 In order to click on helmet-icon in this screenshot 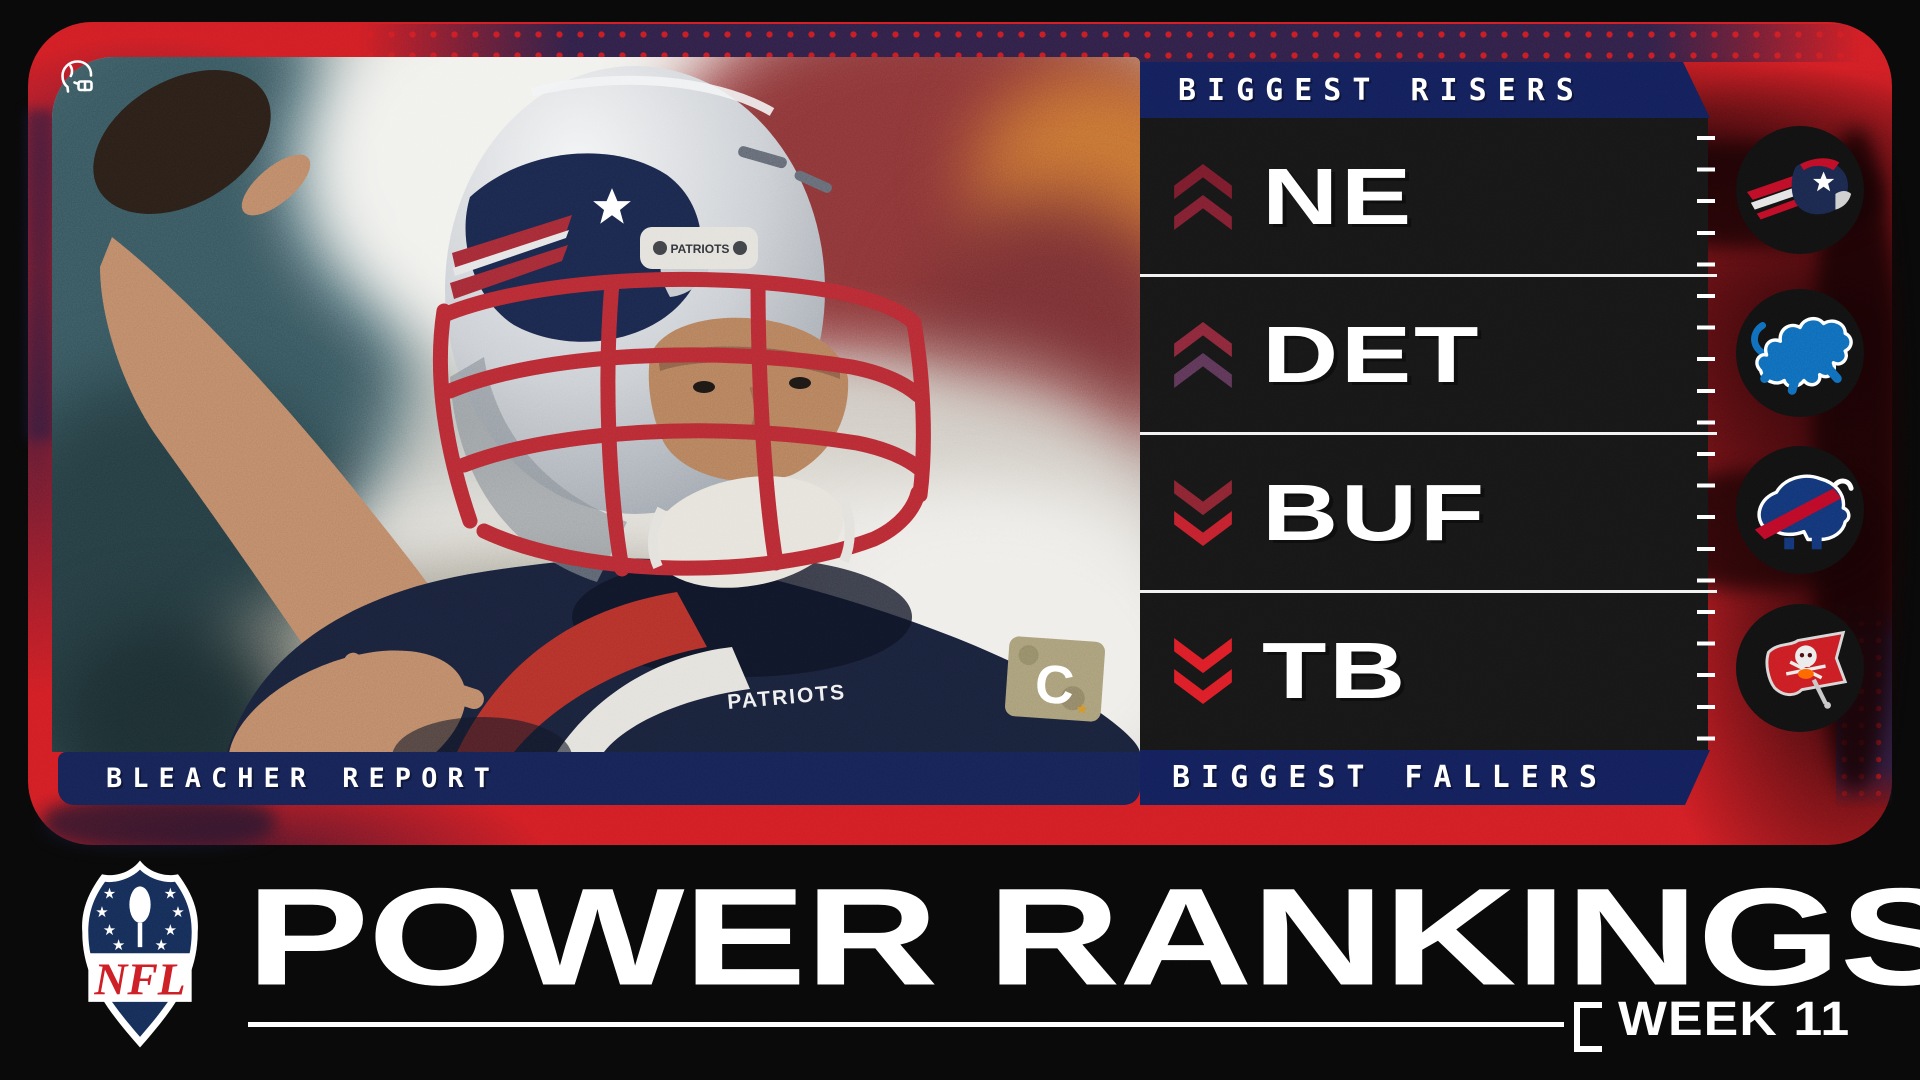, I will do `click(77, 76)`.